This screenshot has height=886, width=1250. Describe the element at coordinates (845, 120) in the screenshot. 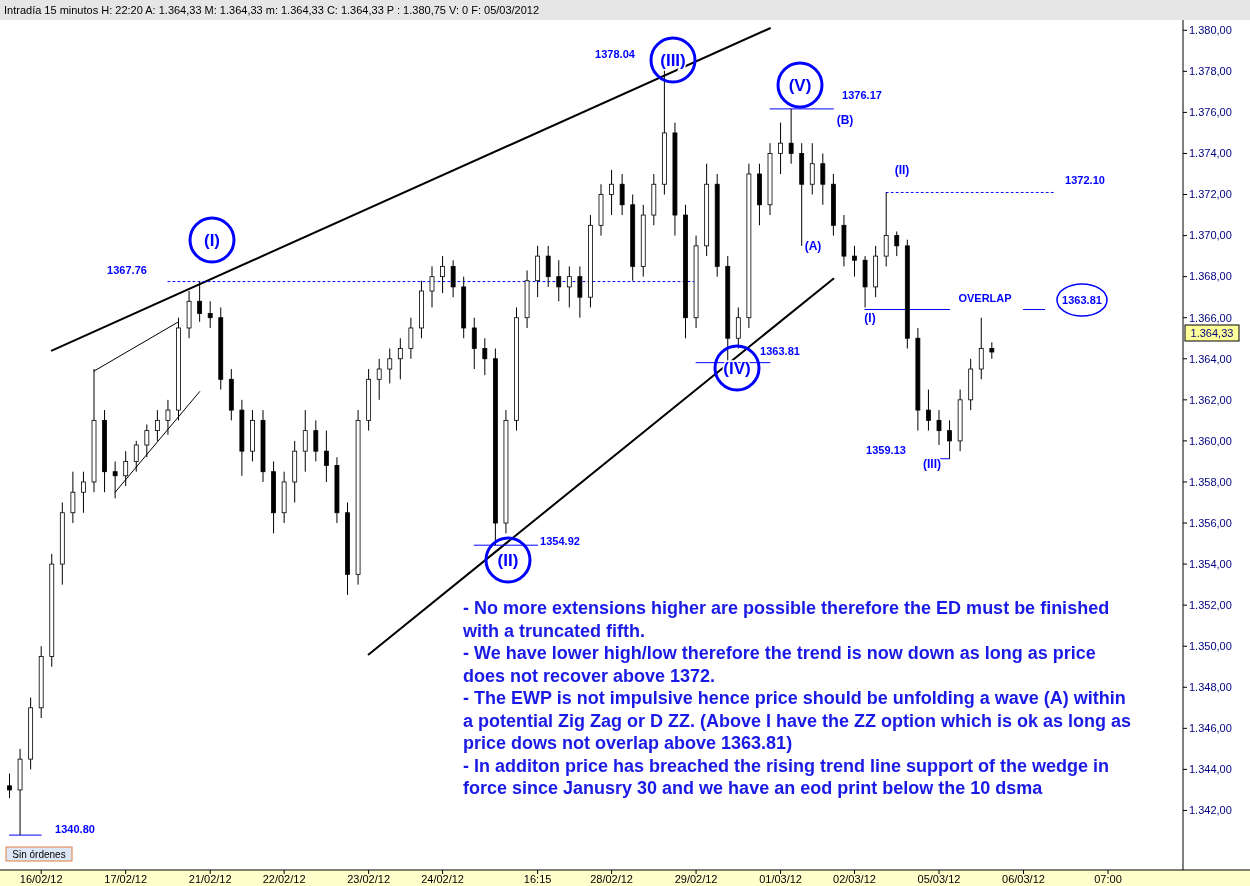

I see `annotation: (B)` at that location.